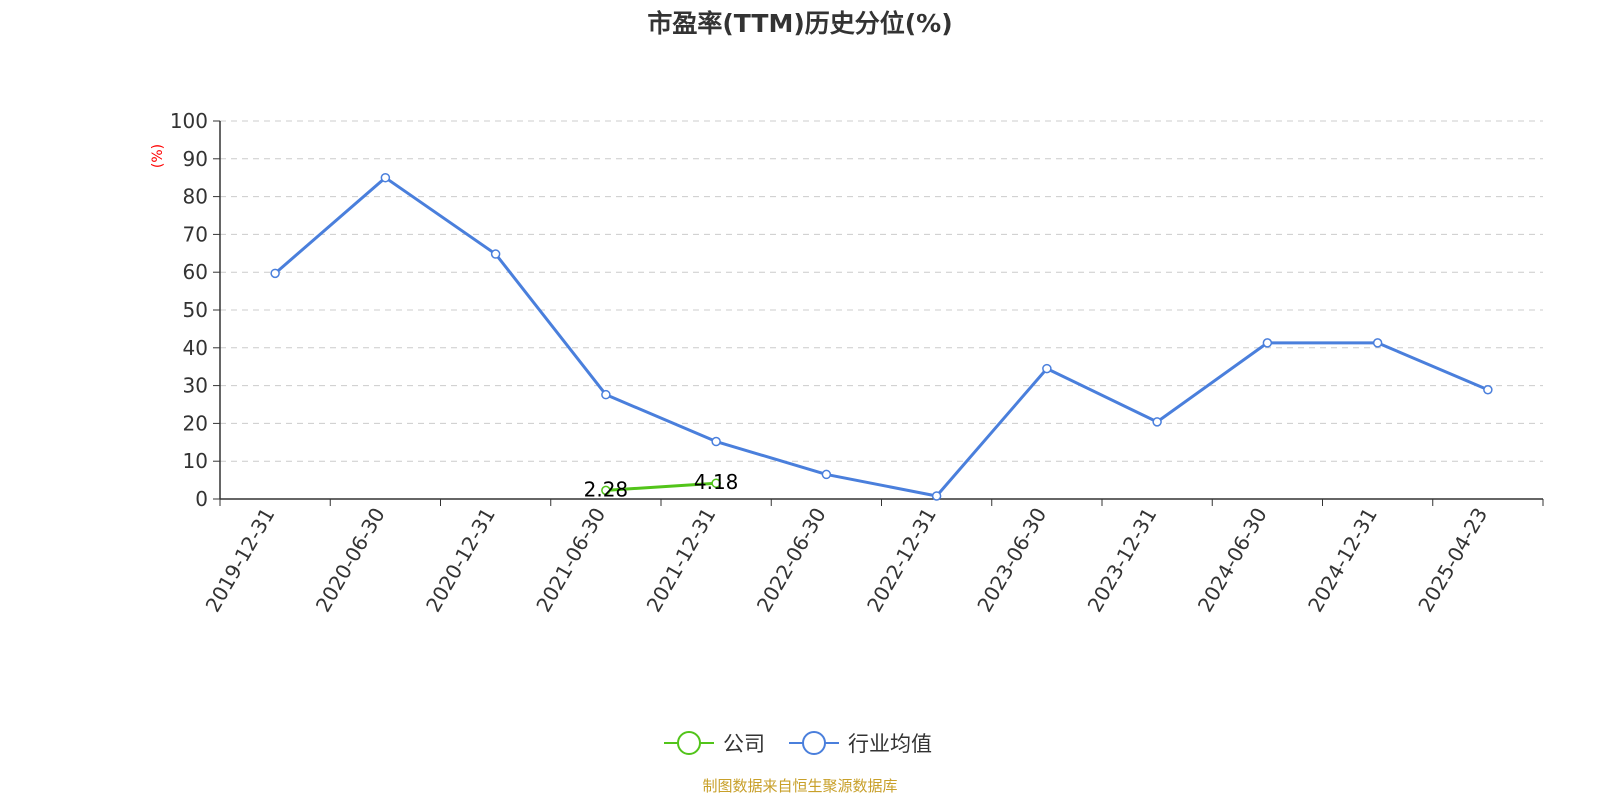  Describe the element at coordinates (189, 121) in the screenshot. I see `y-tick-label: 100` at that location.